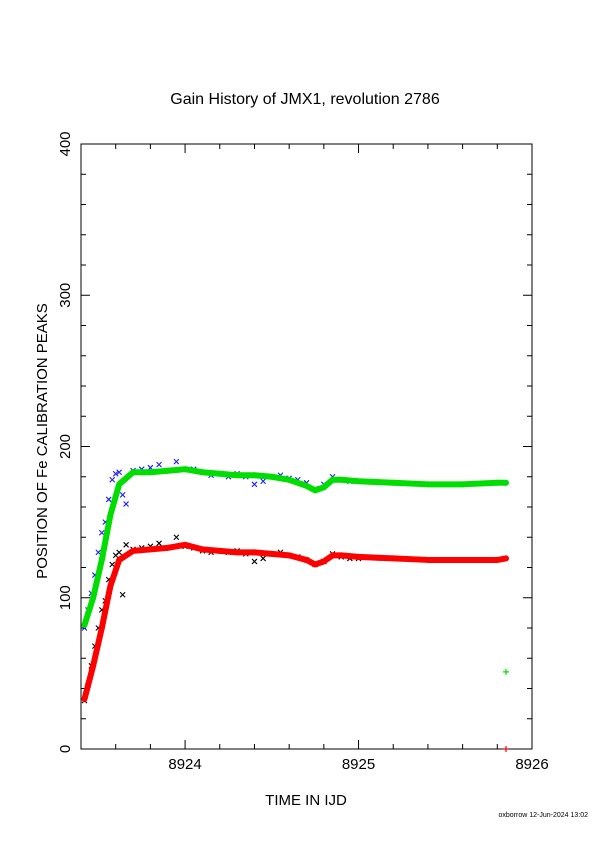  I want to click on x-tick-label: 8926, so click(531, 764).